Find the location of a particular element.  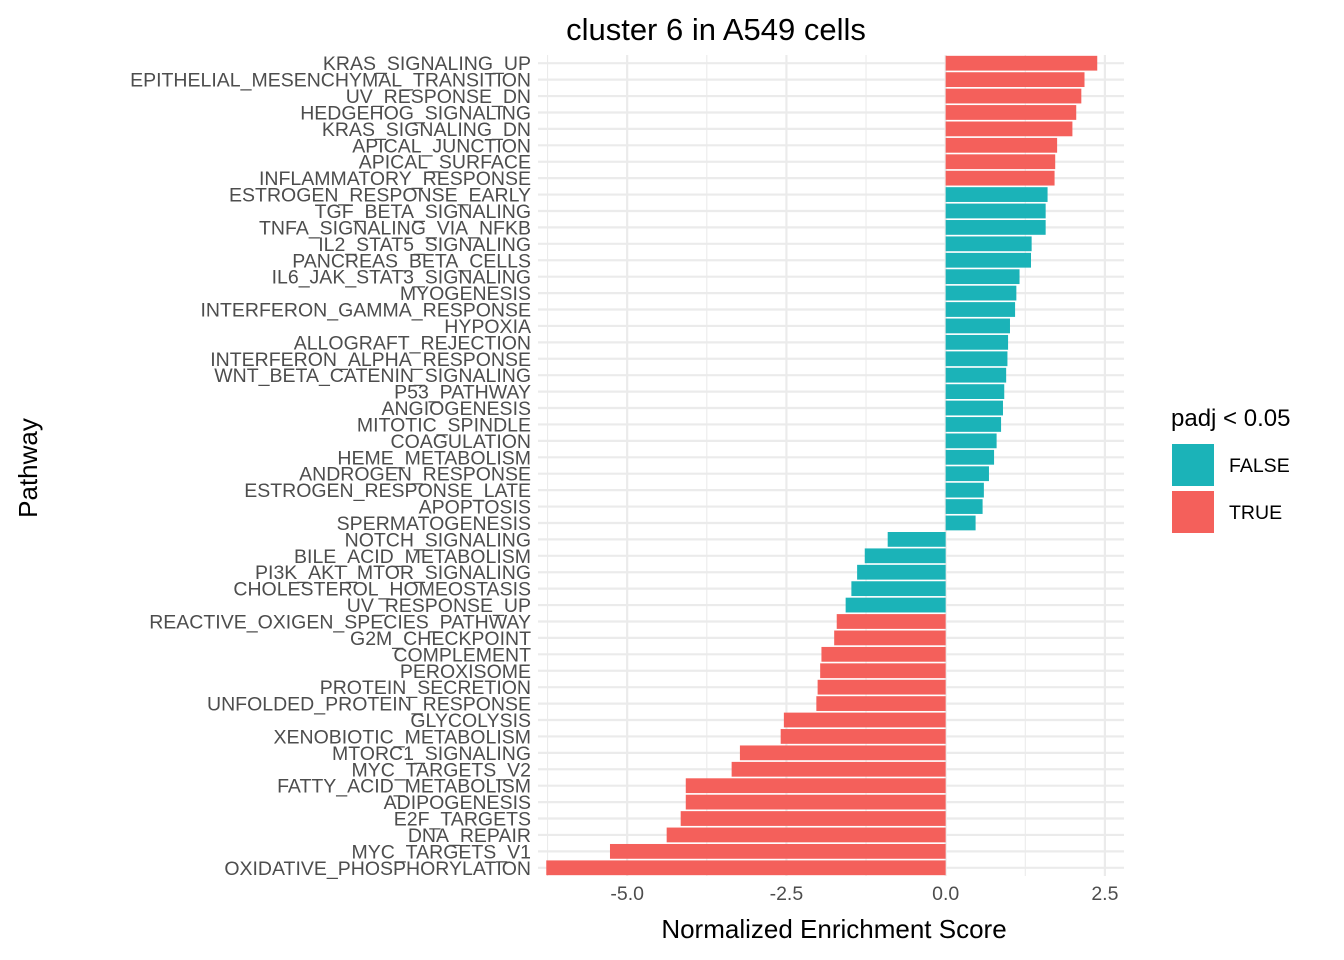

y-tick-label: MITOTIC_SPINDLE is located at coordinates (444, 425).